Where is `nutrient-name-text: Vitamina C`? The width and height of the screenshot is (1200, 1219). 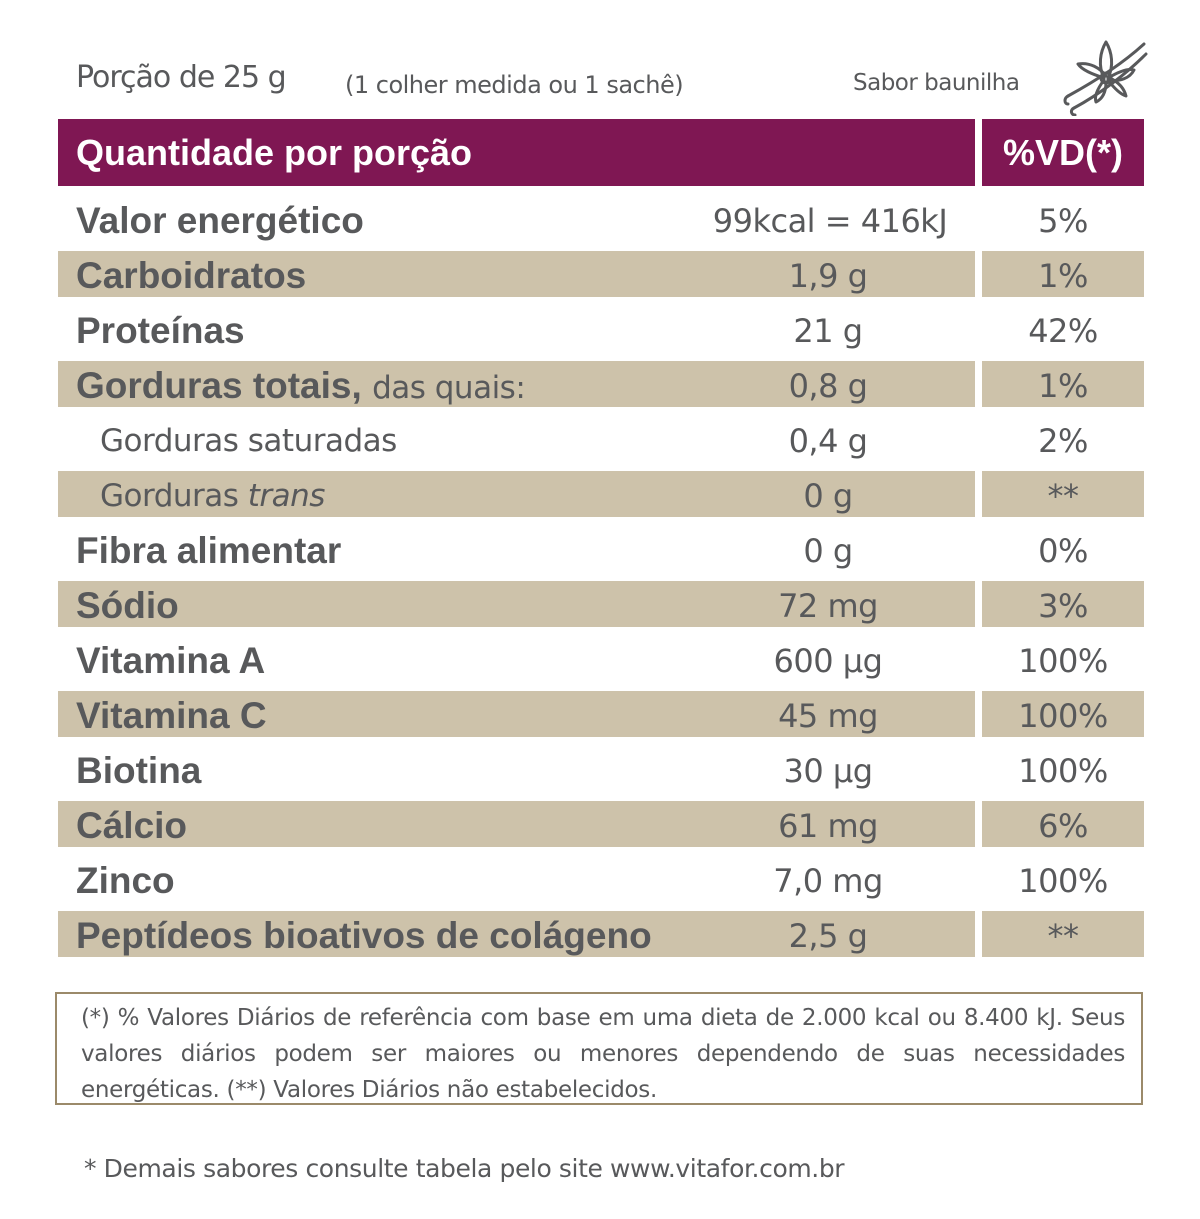
nutrient-name-text: Vitamina C is located at coordinates (171, 715).